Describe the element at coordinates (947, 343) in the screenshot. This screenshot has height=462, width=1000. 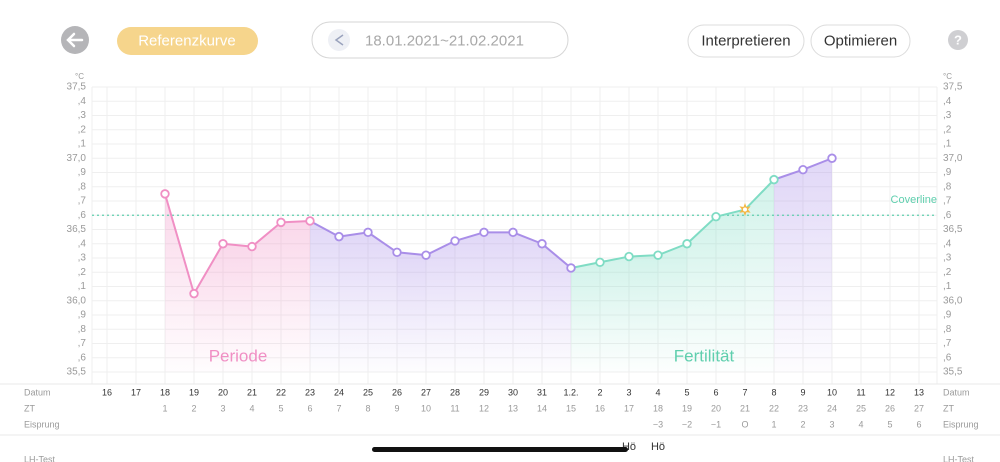
I see `y-tick-label-right: ,7` at that location.